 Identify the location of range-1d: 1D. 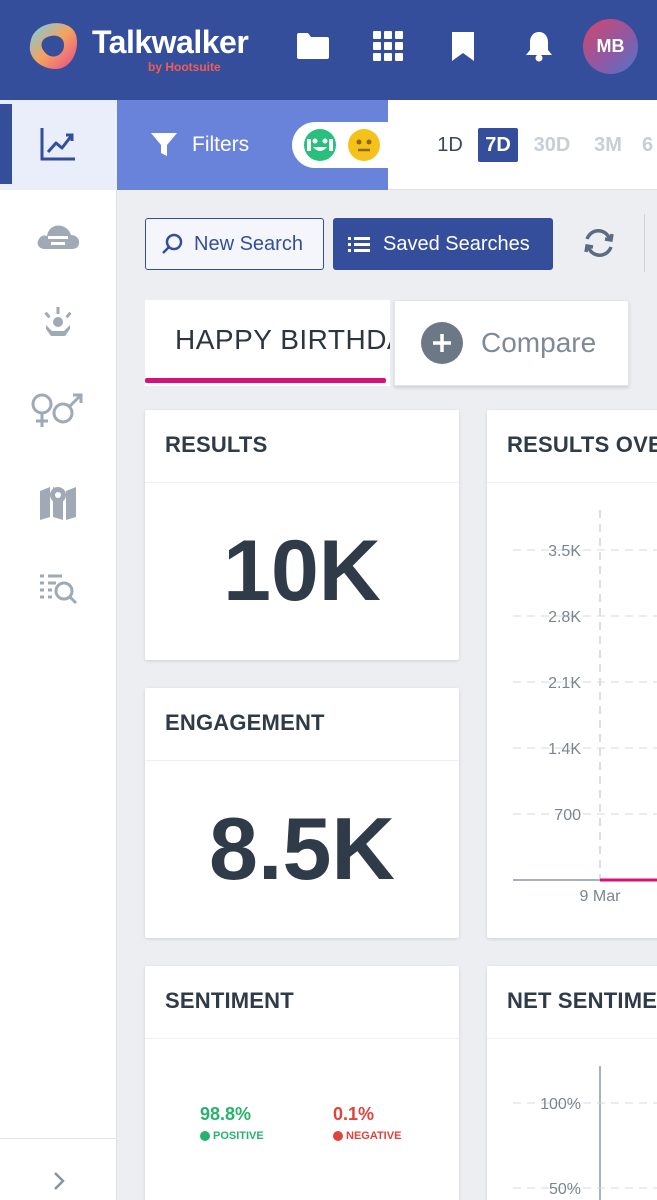
(450, 144).